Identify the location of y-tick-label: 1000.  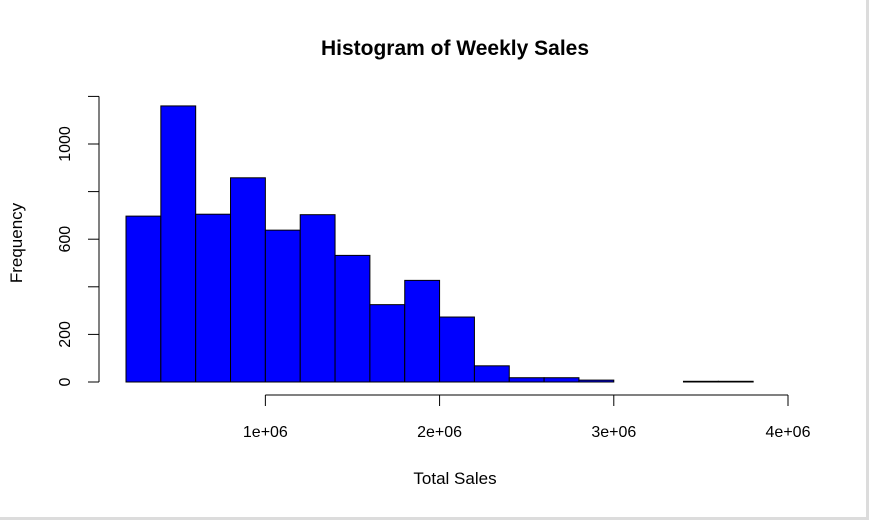
(65, 144).